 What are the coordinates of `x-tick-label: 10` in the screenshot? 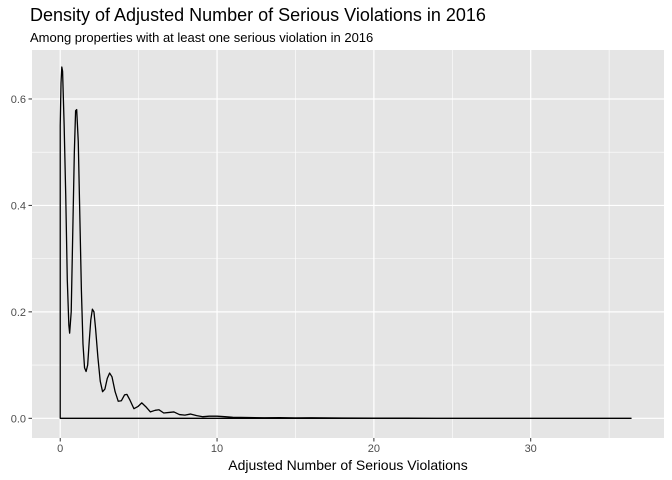 It's located at (217, 449).